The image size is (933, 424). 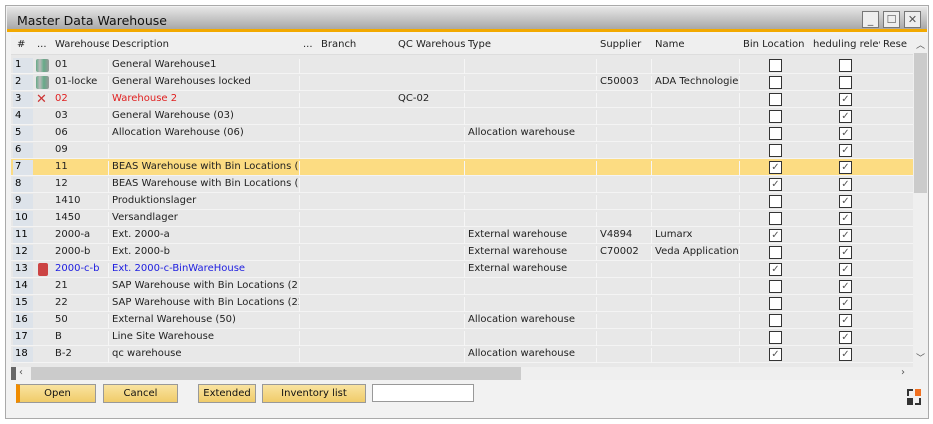 I want to click on row-number: 10, so click(x=23, y=218).